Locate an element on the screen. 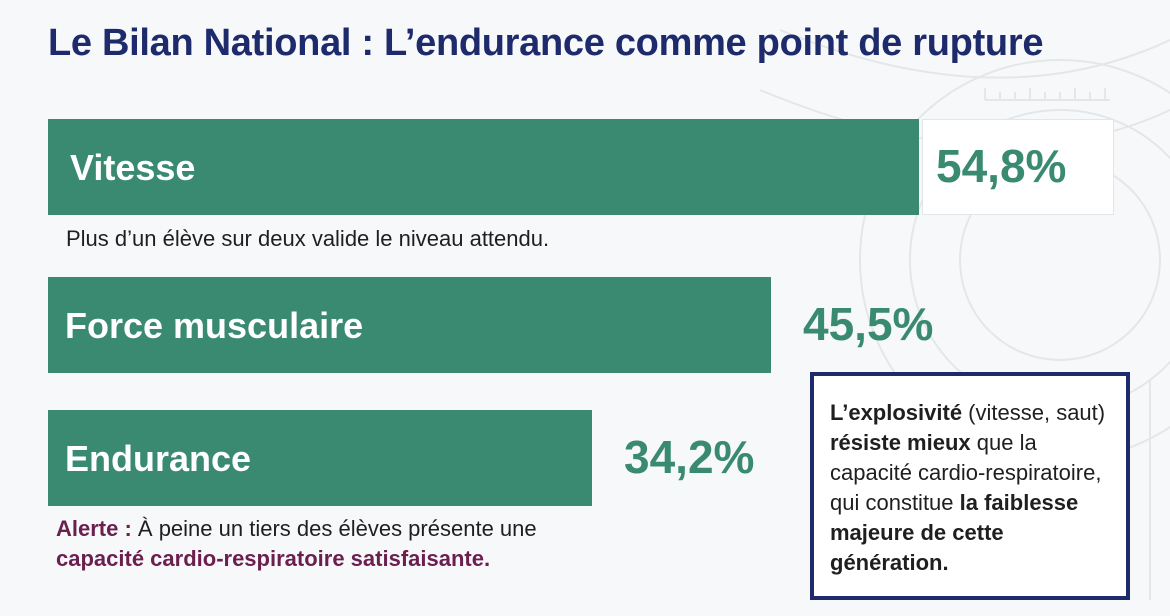  alert-text: À peine un tiers des élèves présente une is located at coordinates (334, 528).